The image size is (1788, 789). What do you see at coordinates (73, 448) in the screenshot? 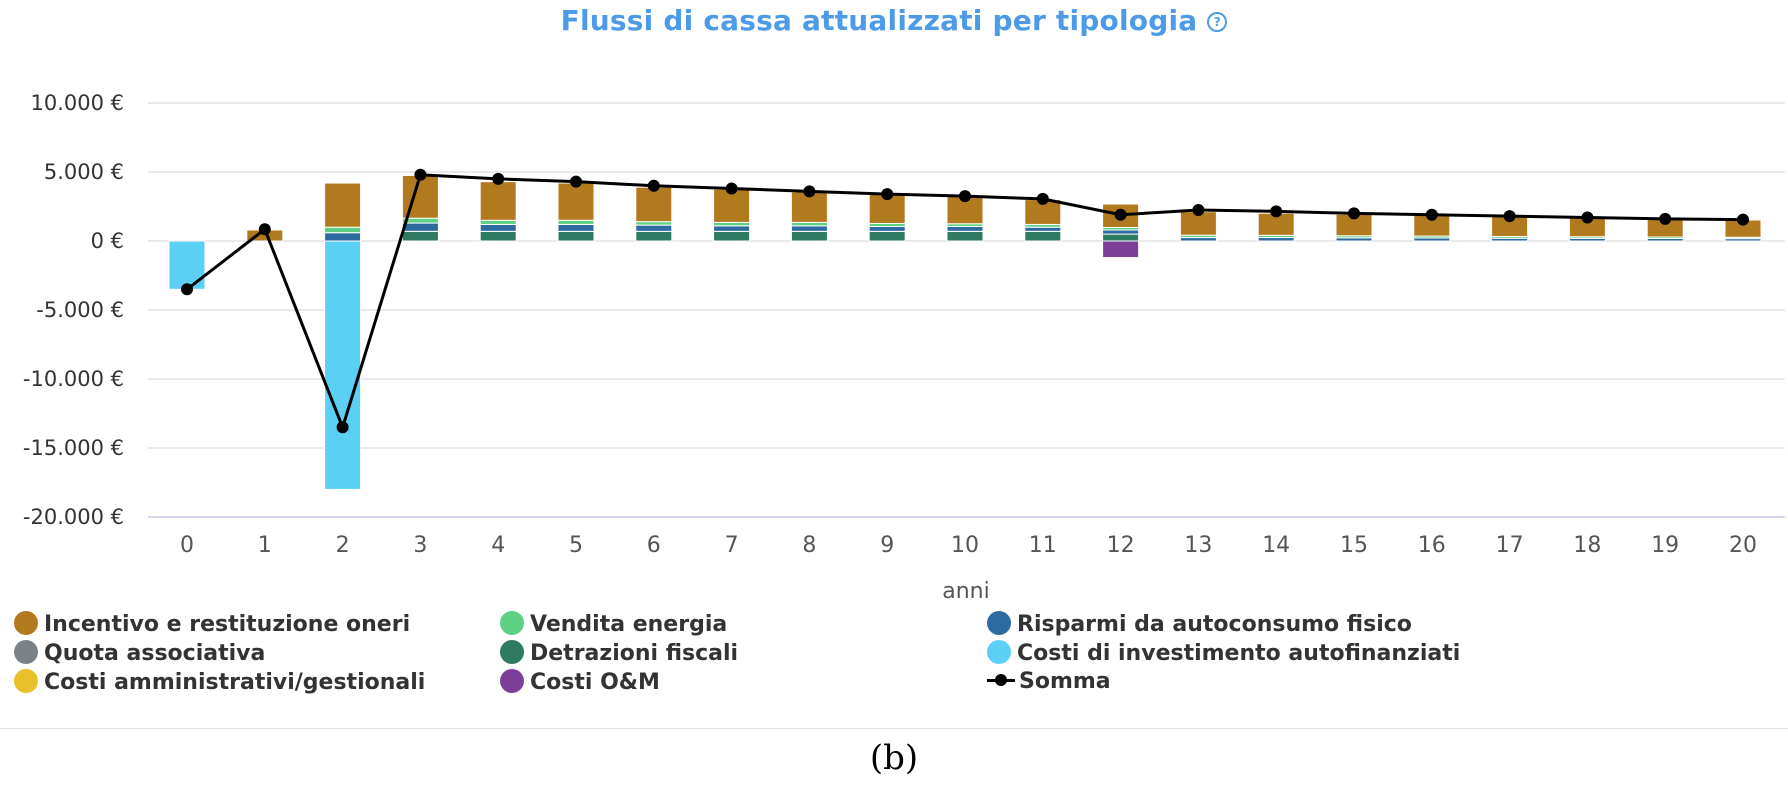
I see `y-tick-label: -15.000 €` at bounding box center [73, 448].